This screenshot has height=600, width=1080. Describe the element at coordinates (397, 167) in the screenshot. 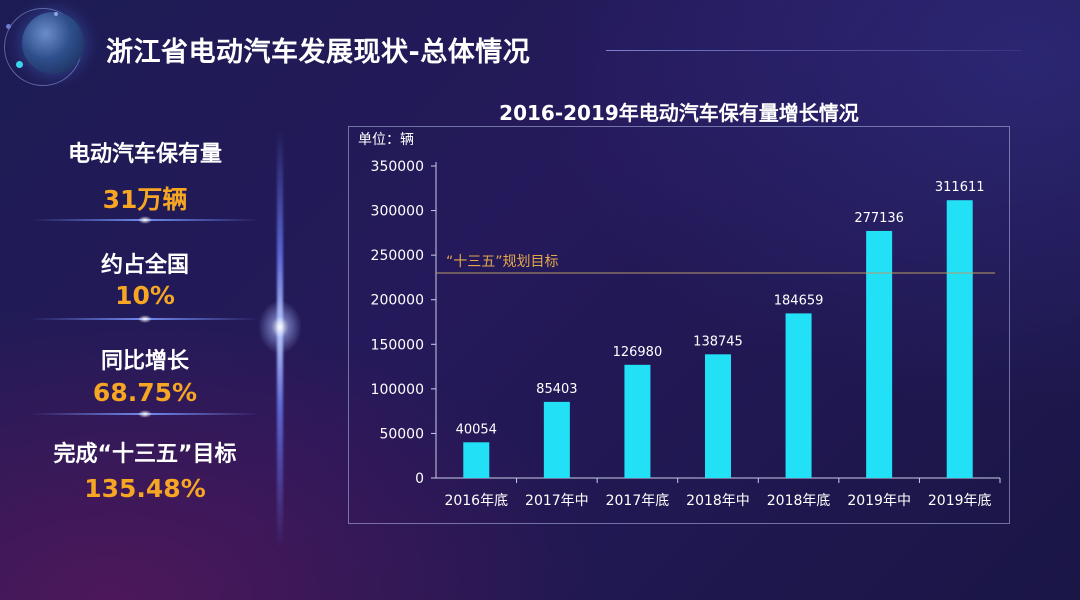

I see `y-tick-label: 350000` at that location.